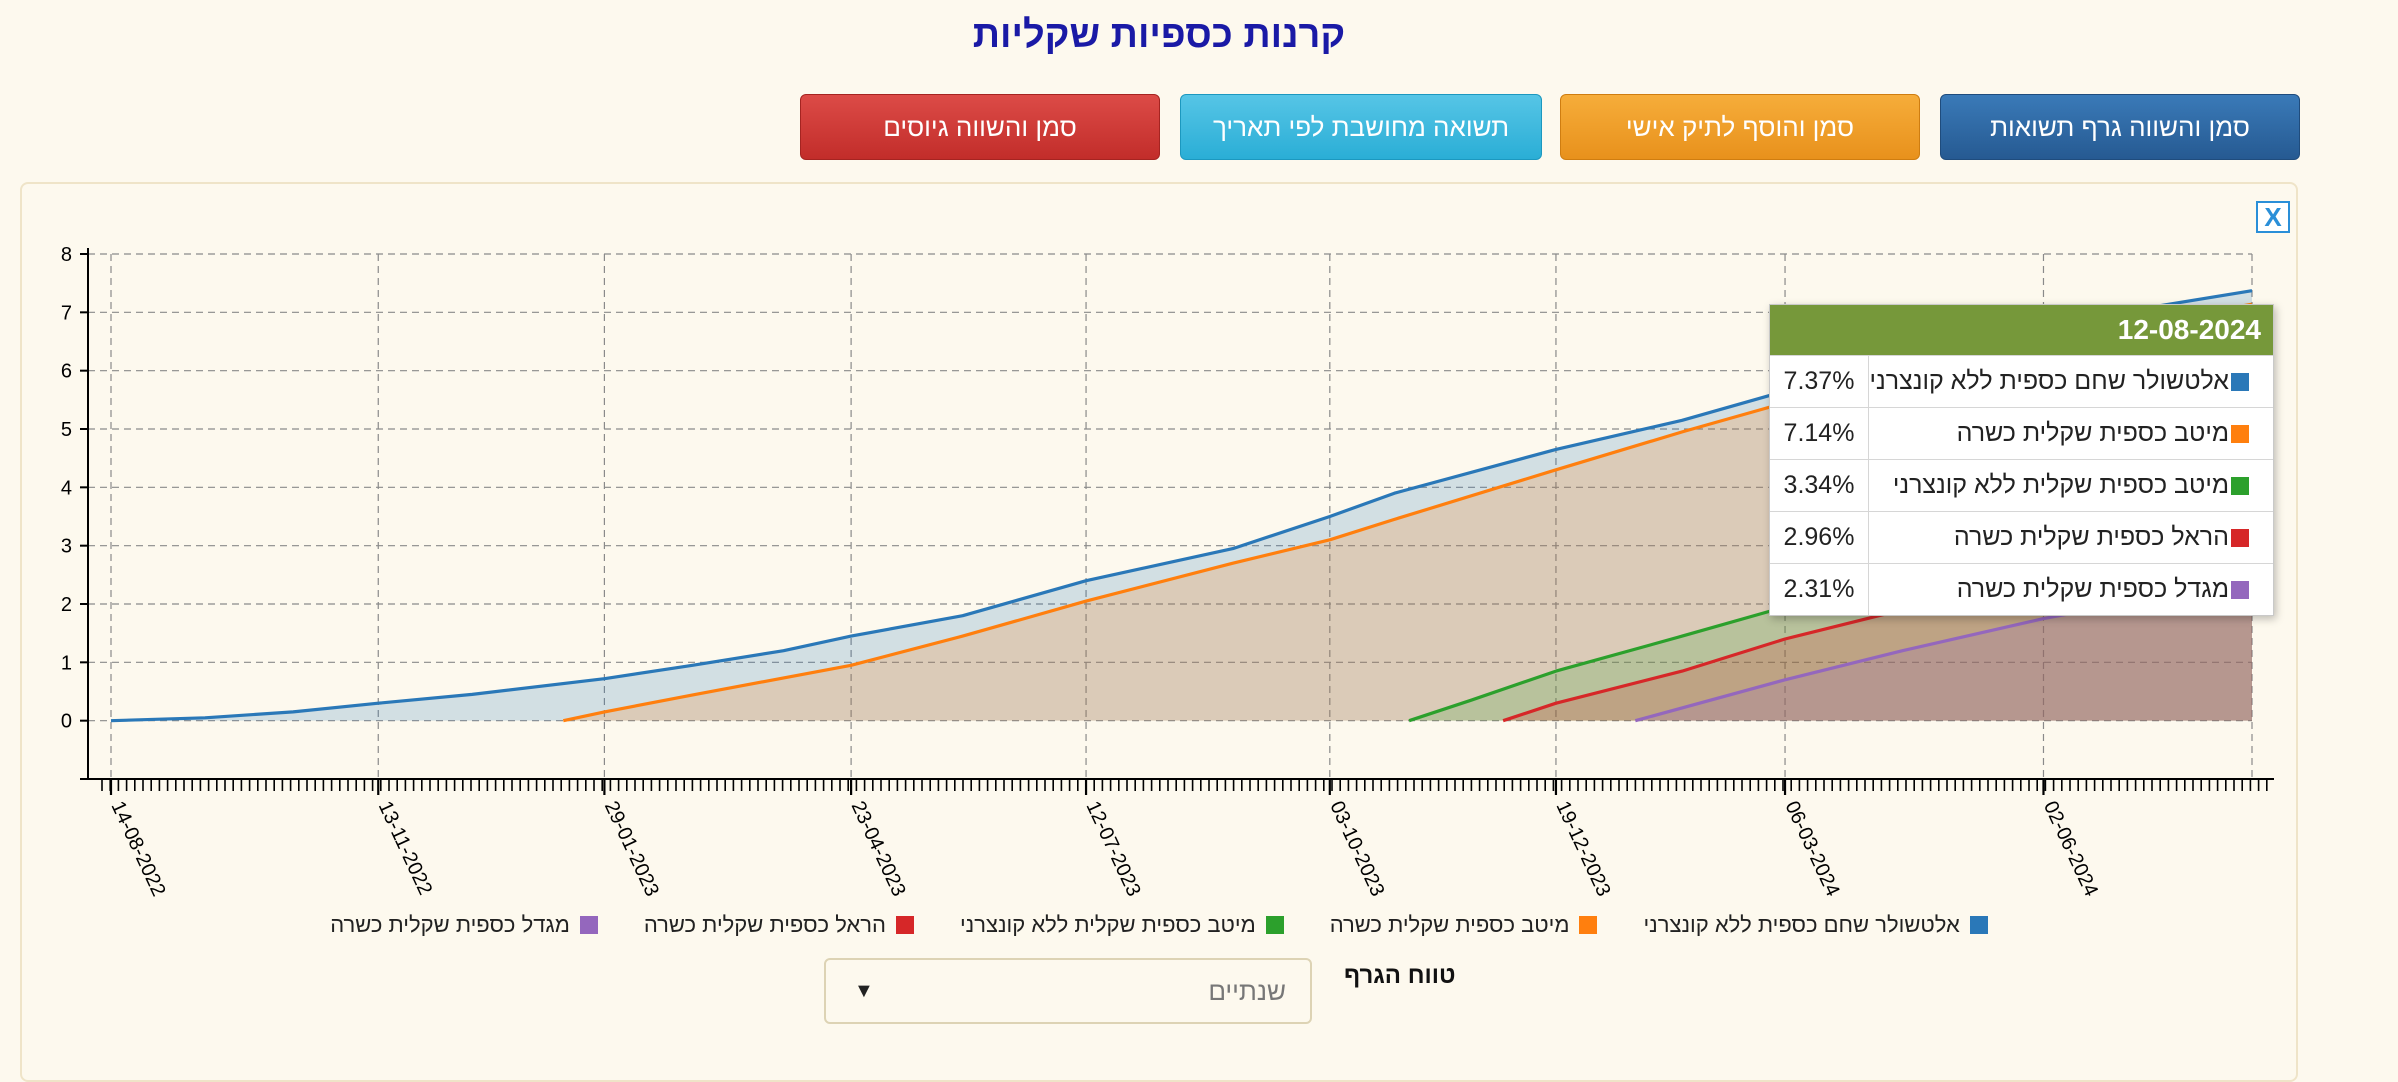 The width and height of the screenshot is (2398, 1082). I want to click on y-tick-label: 3, so click(66, 547).